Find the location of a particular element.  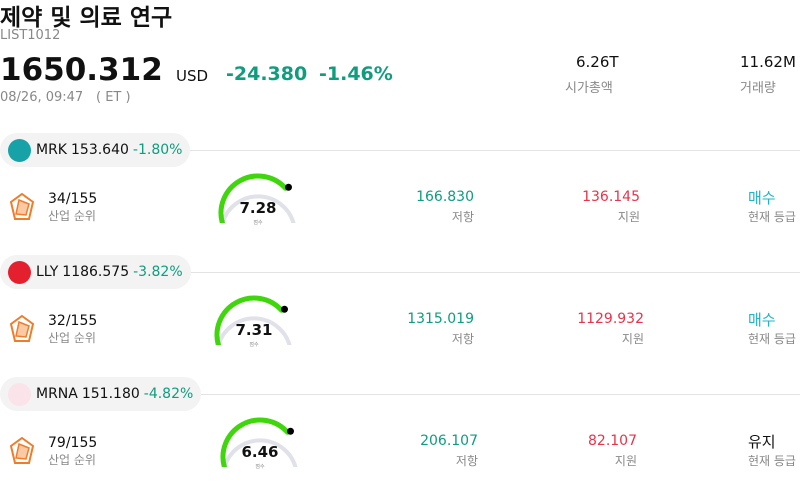

support: 82.107 is located at coordinates (612, 441).